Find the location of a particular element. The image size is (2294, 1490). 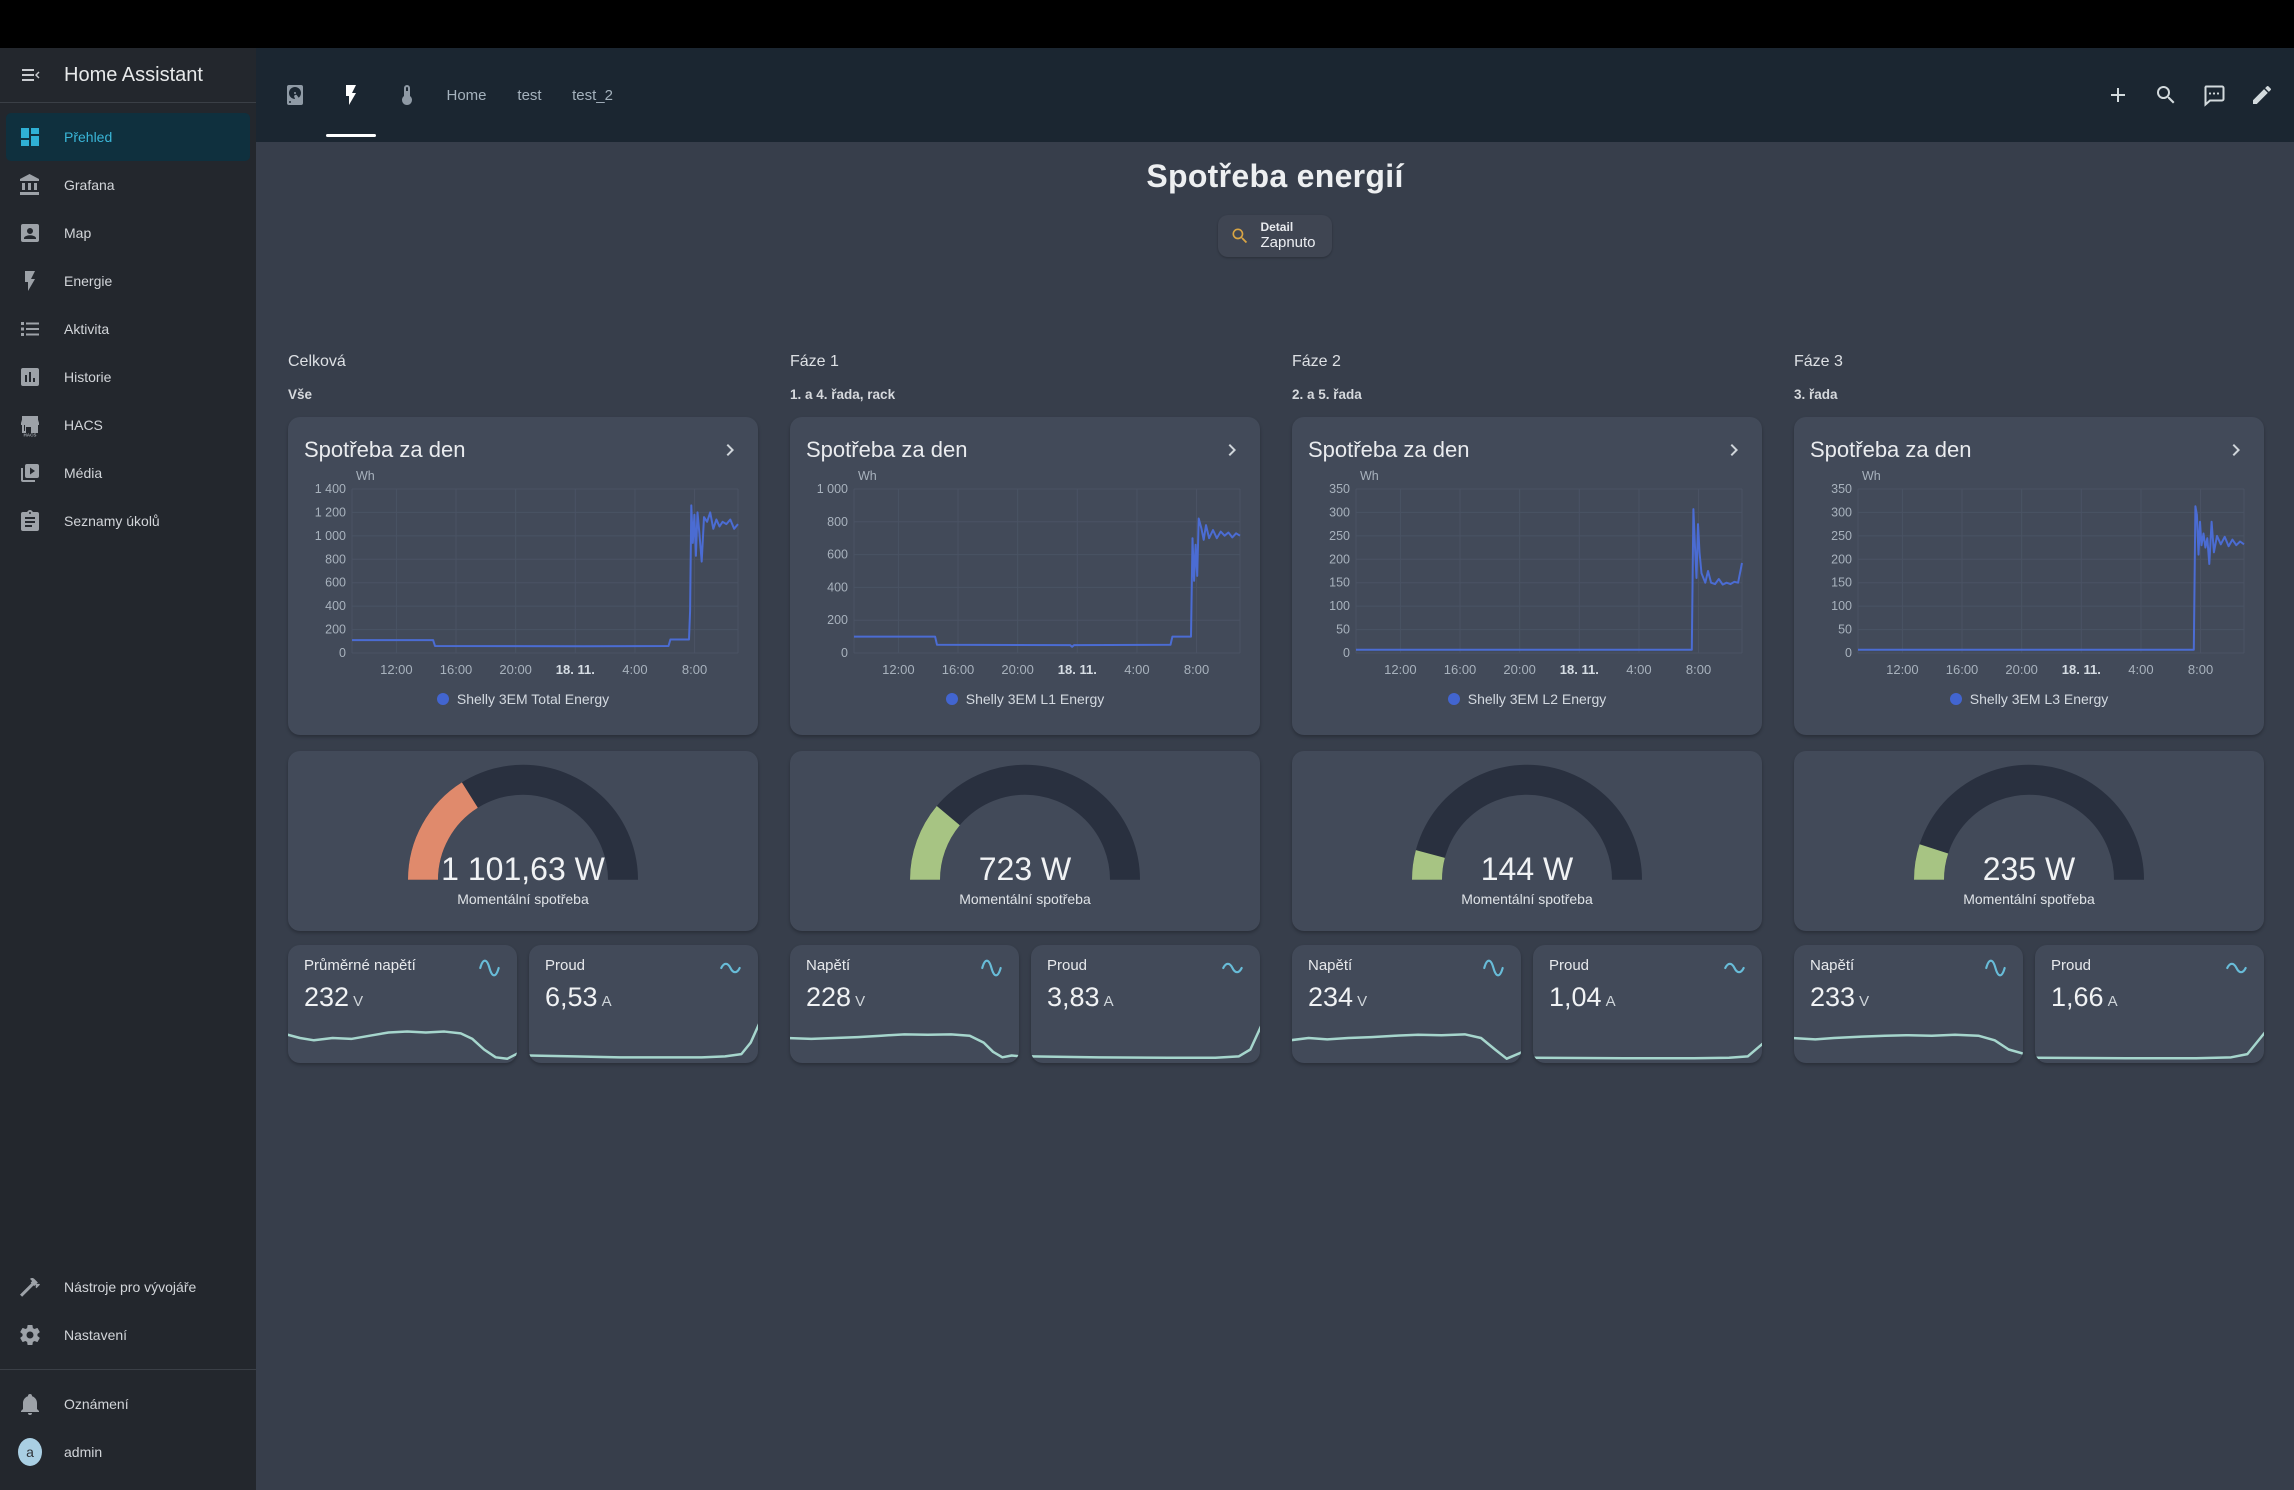

current-sensor-card: Proud 3,83 A is located at coordinates (1145, 1004).